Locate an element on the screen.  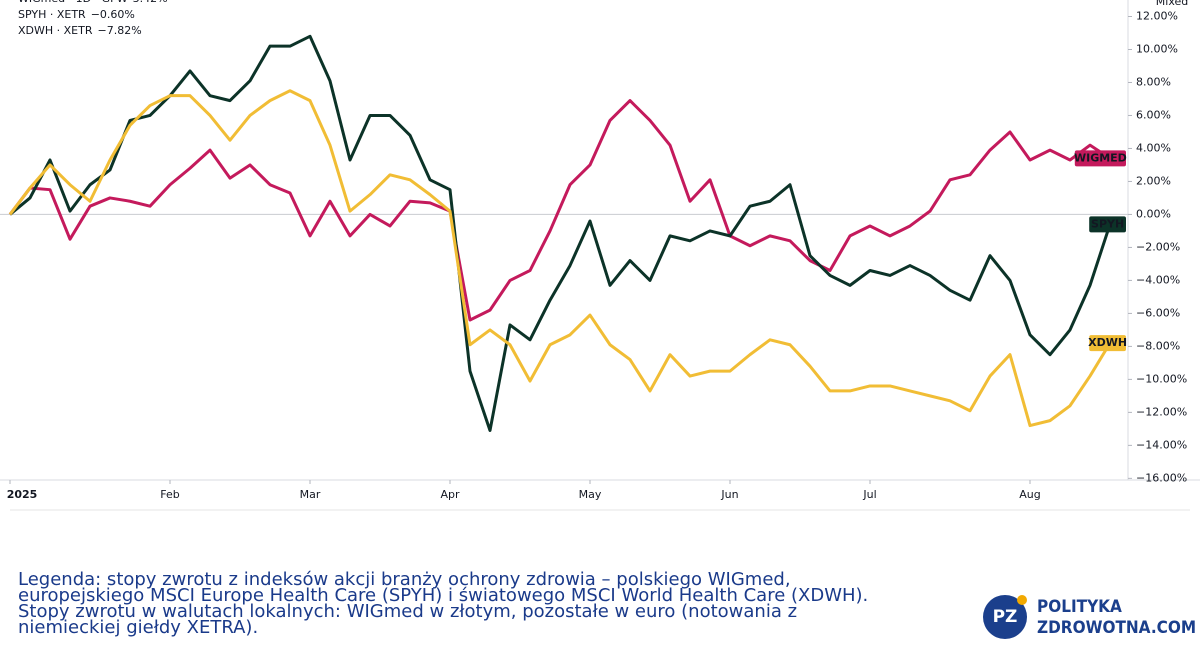
caption-line: niemieckiej giełdy XETRA). is located at coordinates (138, 627).